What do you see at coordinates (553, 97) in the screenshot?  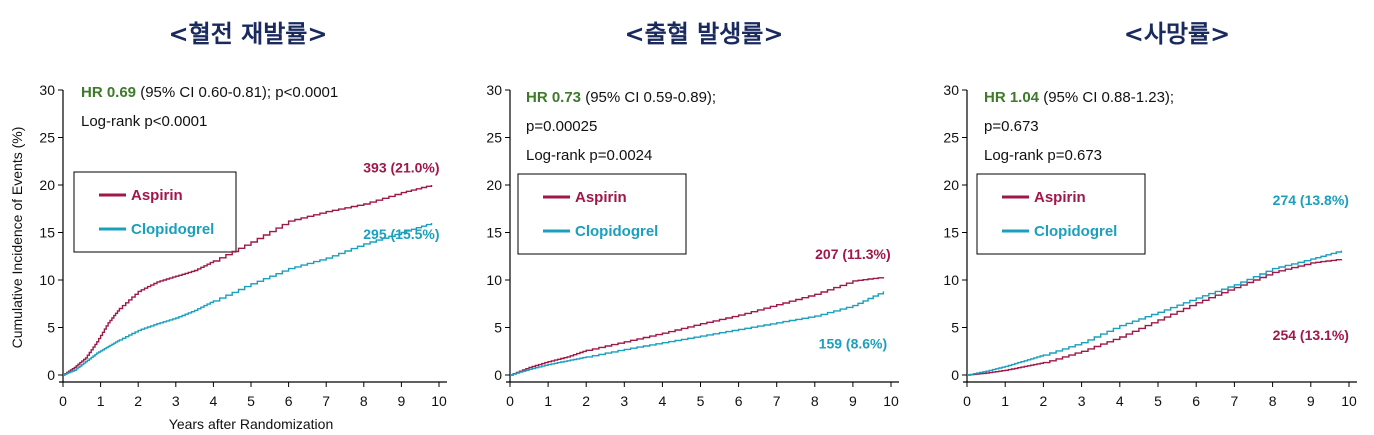 I see `hazard-ratio-value: HR 0.73` at bounding box center [553, 97].